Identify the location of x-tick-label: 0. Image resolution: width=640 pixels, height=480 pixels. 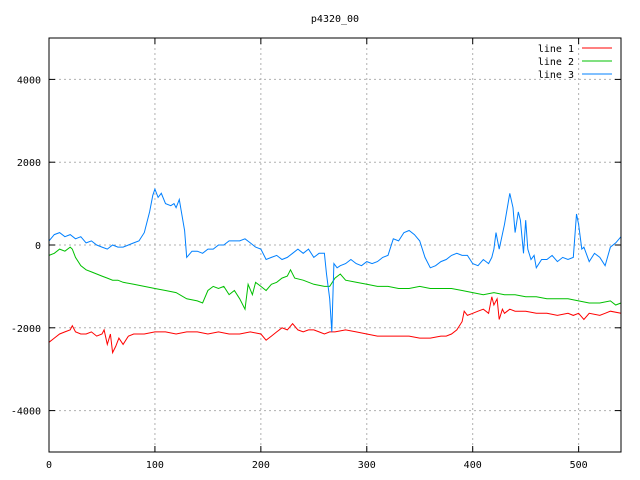
(49, 465).